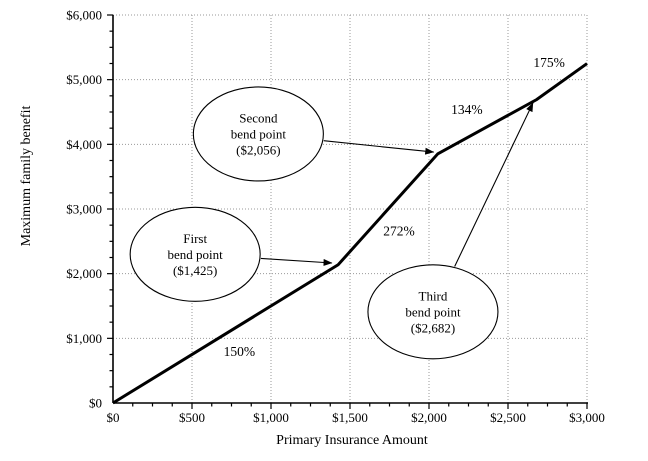 The height and width of the screenshot is (461, 648). What do you see at coordinates (84, 79) in the screenshot?
I see `y-tick-label: $5,000` at bounding box center [84, 79].